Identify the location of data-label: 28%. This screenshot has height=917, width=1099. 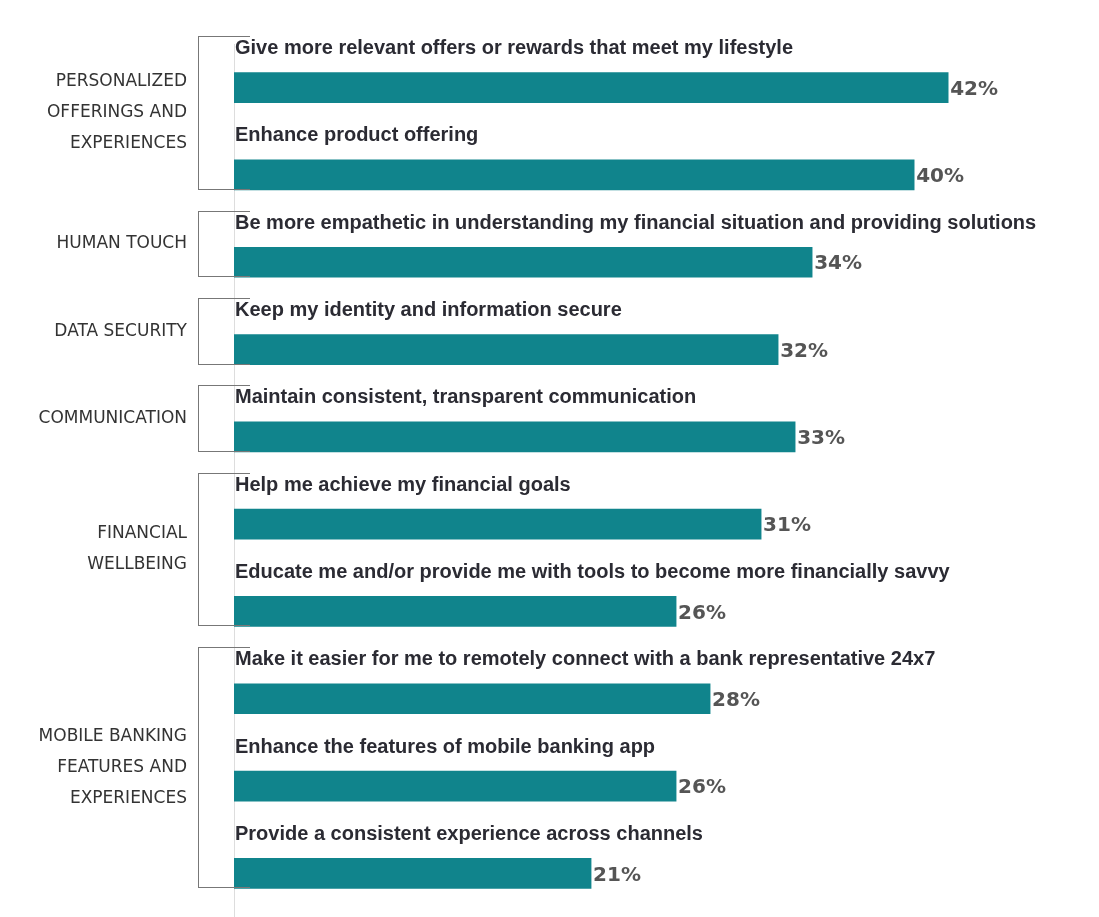
(736, 698).